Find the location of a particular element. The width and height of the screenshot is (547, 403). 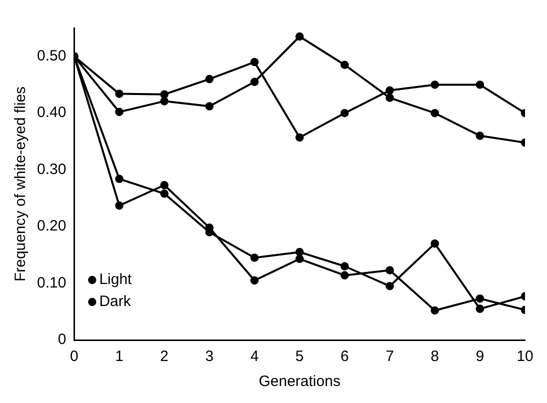

x-tick-label: 4 is located at coordinates (254, 357).